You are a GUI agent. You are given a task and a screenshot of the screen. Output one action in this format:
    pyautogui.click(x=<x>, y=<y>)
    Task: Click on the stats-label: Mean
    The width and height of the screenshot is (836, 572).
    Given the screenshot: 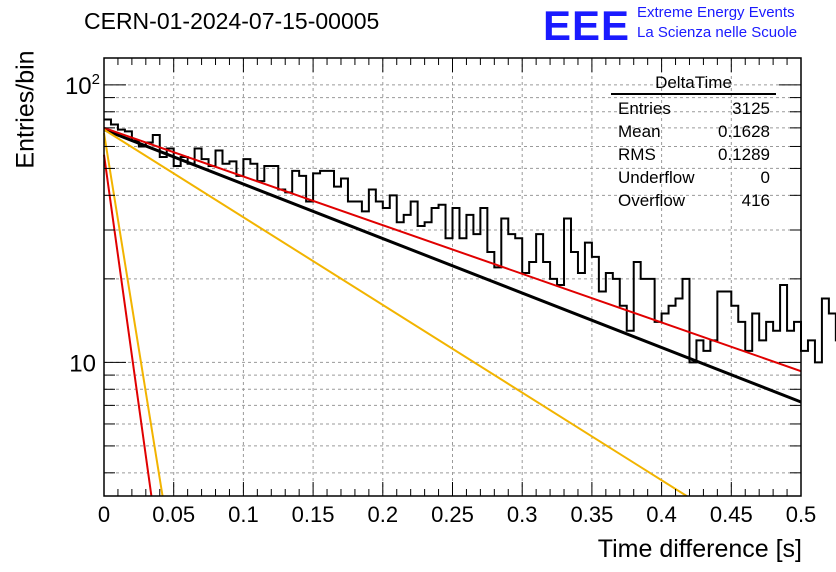 What is the action you would take?
    pyautogui.click(x=639, y=131)
    